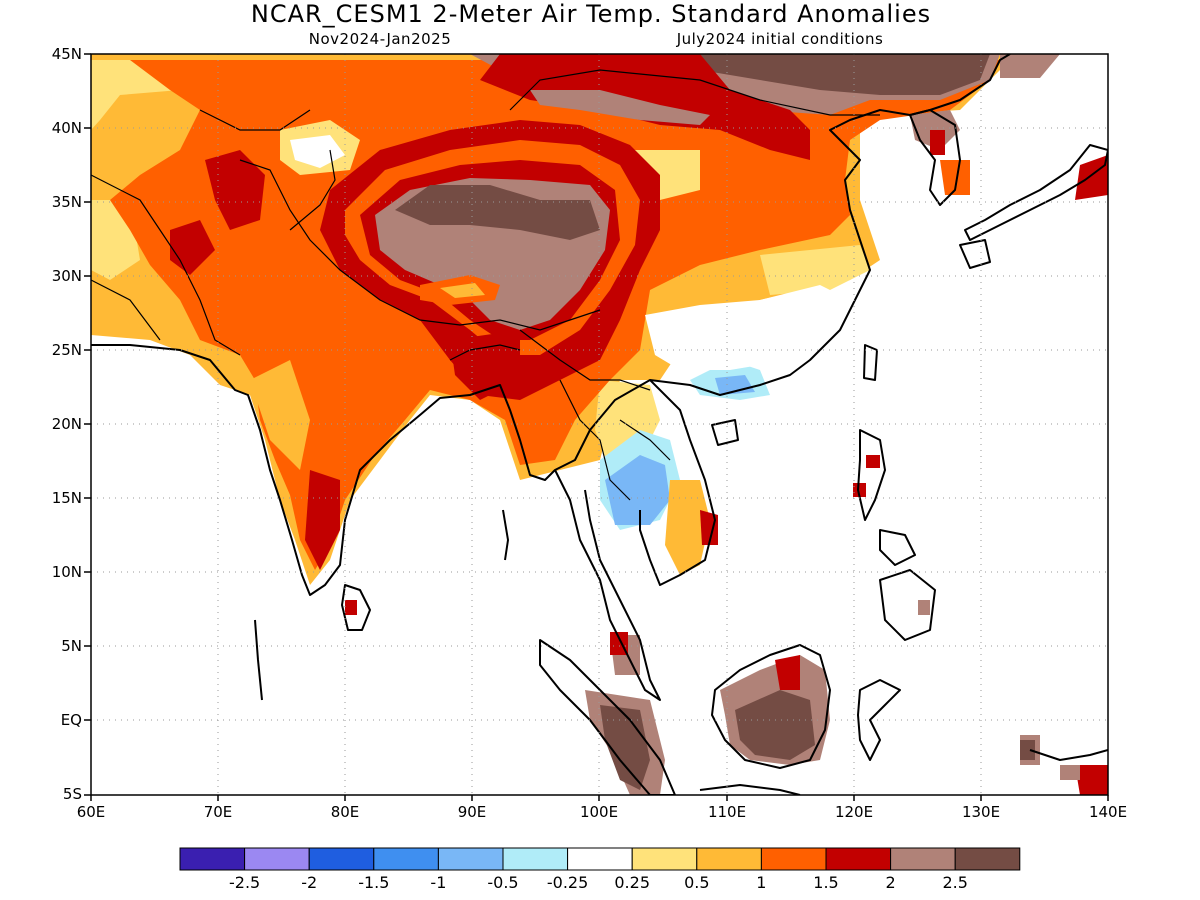  I want to click on colorbar-label: 2, so click(891, 882).